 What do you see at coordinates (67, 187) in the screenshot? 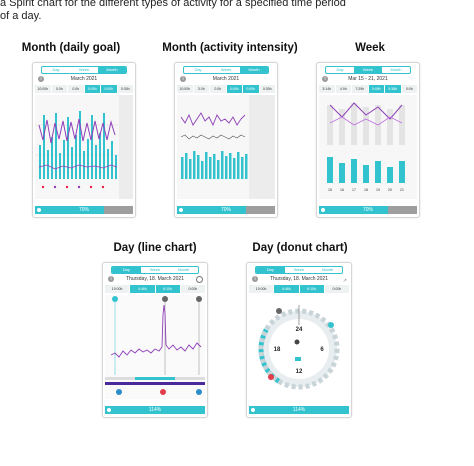
I see `marker` at bounding box center [67, 187].